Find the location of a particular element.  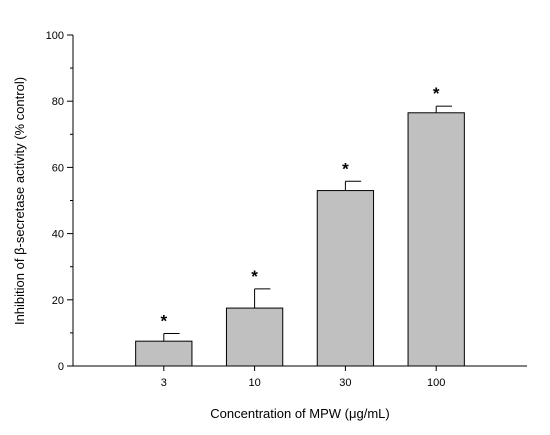

y-tick-label: 100 is located at coordinates (55, 36).